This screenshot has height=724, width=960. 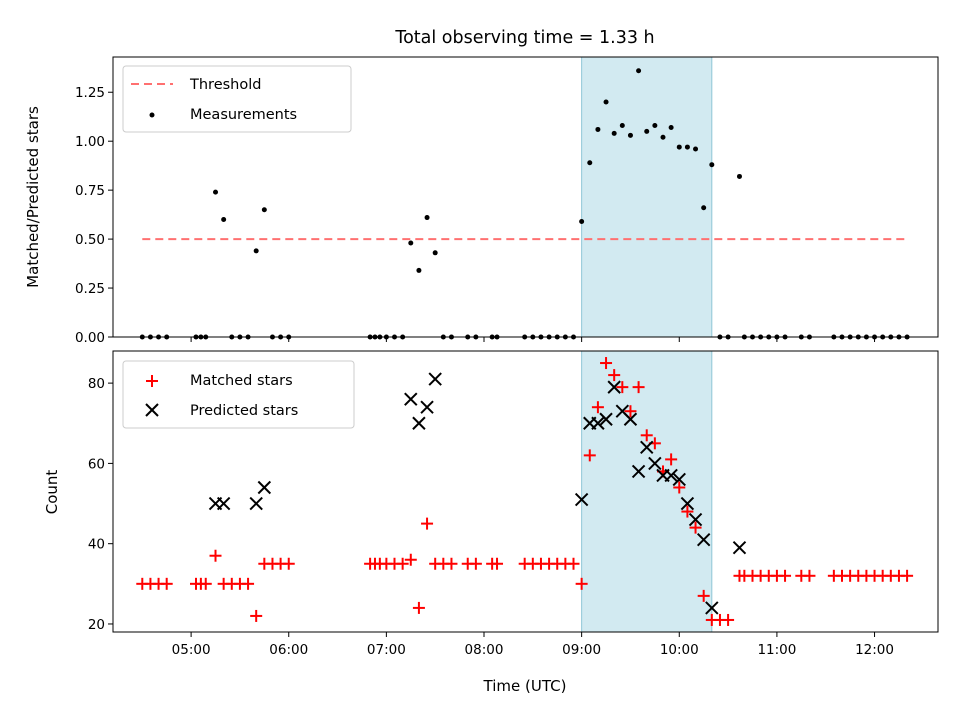 I want to click on bottom-band-layer, so click(x=647, y=491).